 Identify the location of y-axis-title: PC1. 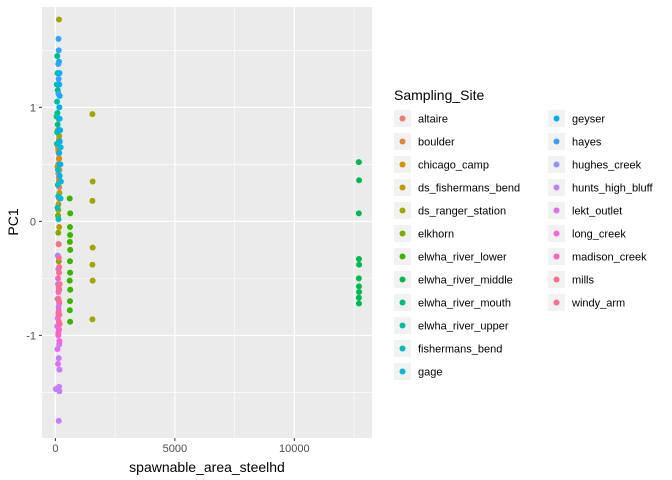
(13, 221).